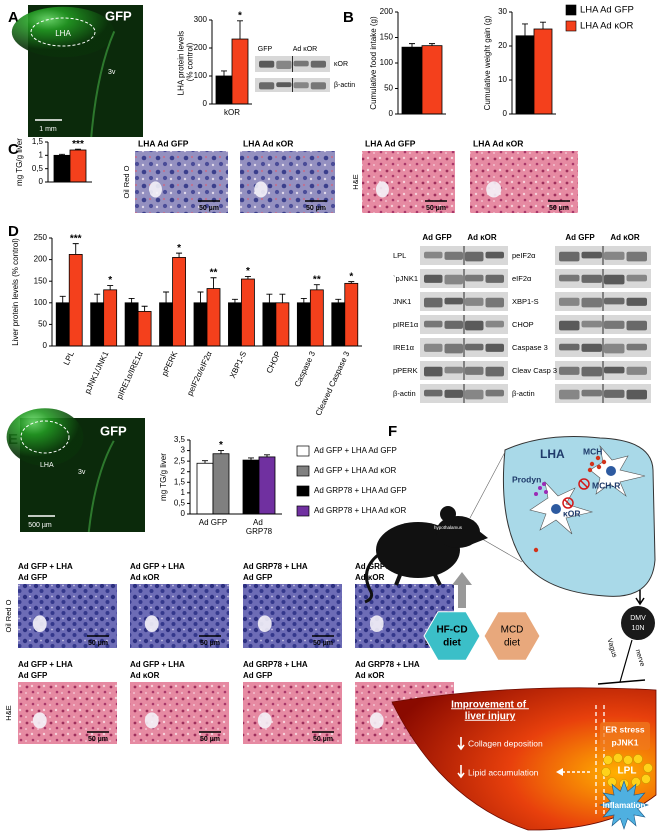 This screenshot has height=831, width=660. I want to click on label: GFP, so click(113, 430).